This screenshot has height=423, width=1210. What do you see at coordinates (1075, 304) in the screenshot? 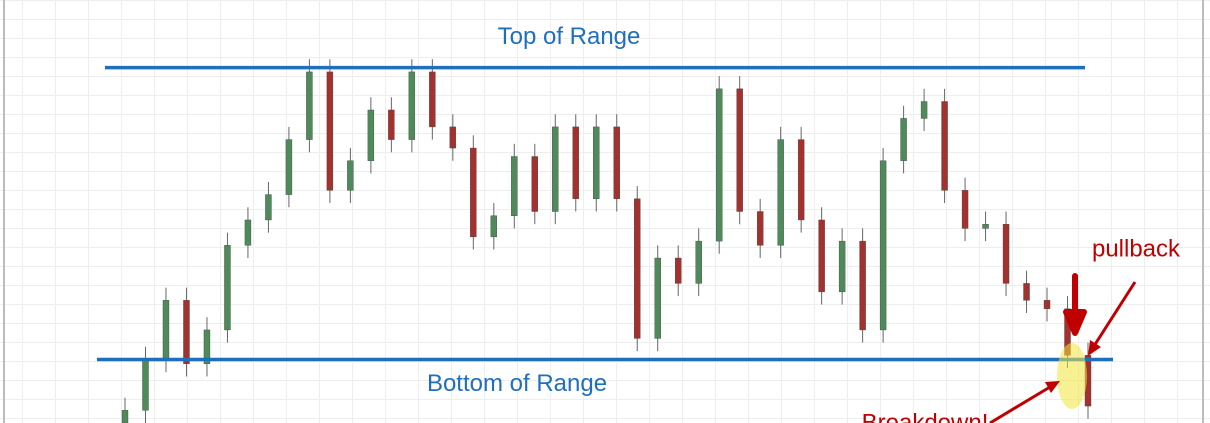
I see `arrow-down` at bounding box center [1075, 304].